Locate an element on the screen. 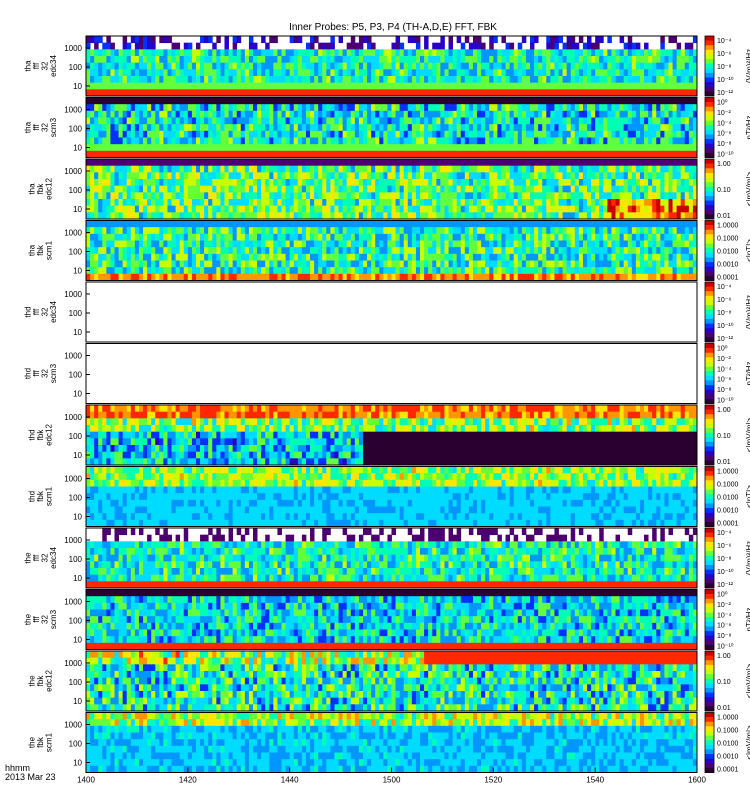 The height and width of the screenshot is (800, 750). colorbar-tick-label: 0.10 is located at coordinates (724, 682).